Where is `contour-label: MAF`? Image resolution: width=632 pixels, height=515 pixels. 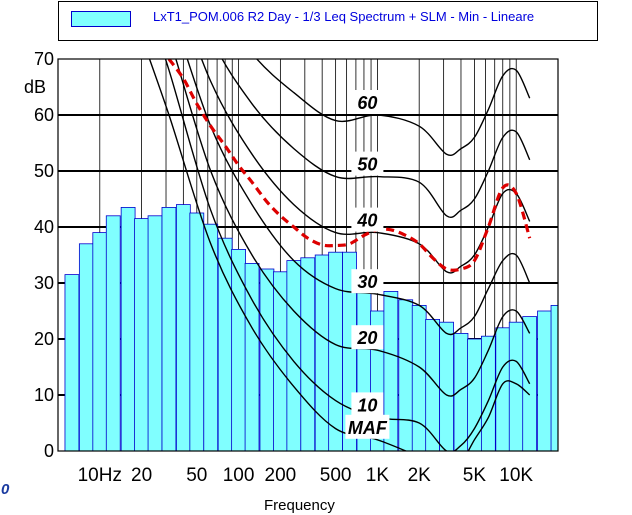 contour-label: MAF is located at coordinates (368, 428).